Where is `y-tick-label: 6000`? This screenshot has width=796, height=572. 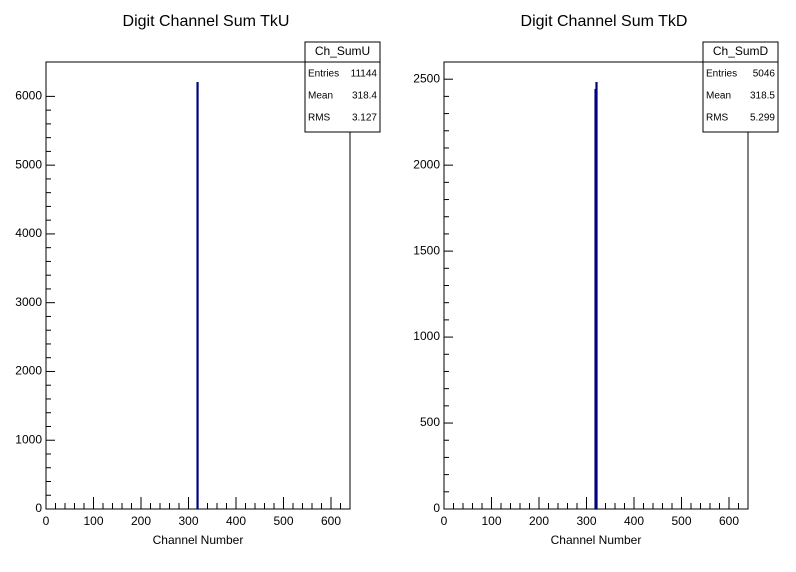
y-tick-label: 6000 is located at coordinates (28, 96).